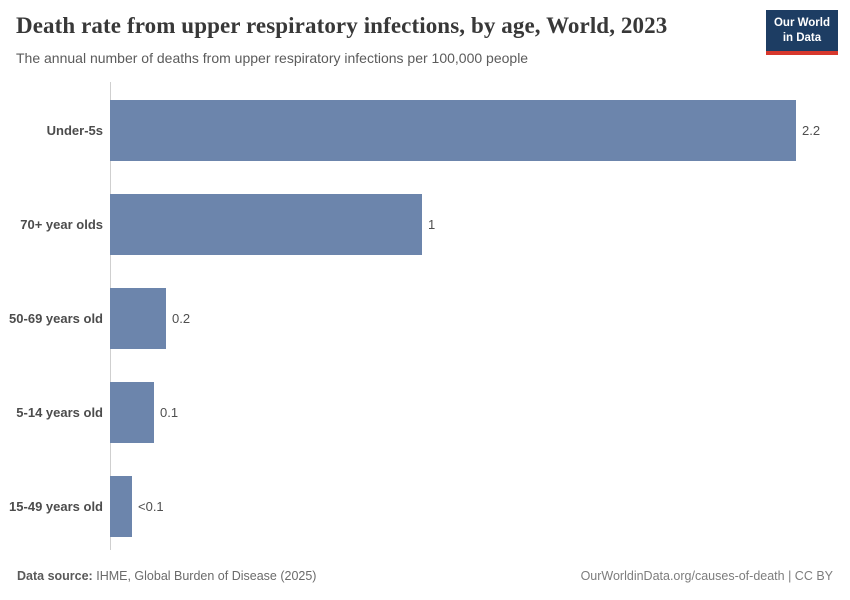  I want to click on data-source-value: IHME, Global Burden of Disease (2025), so click(206, 576).